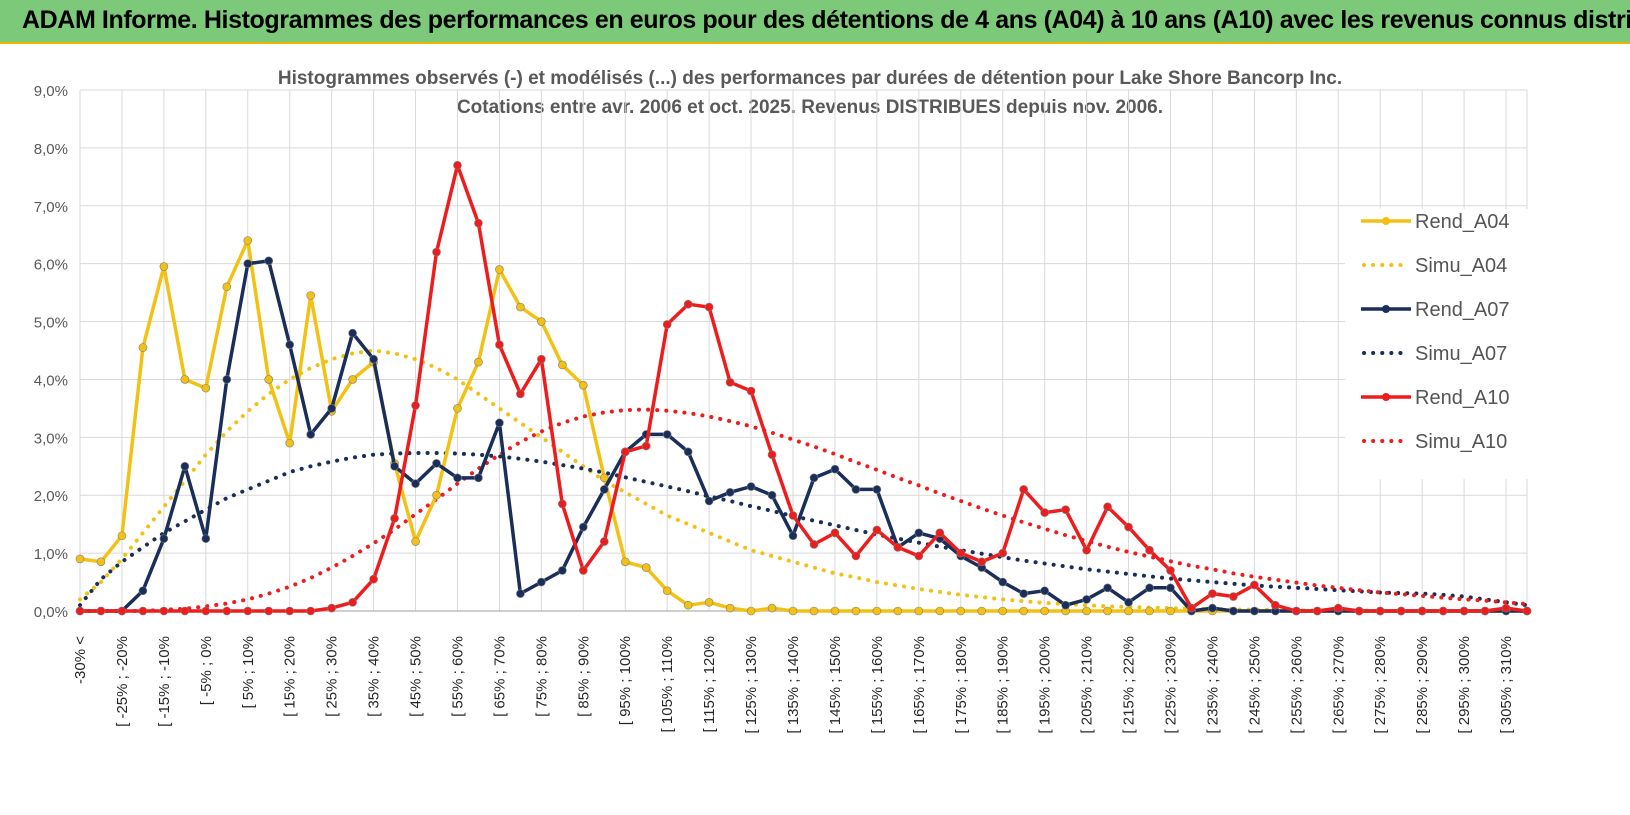 The width and height of the screenshot is (1630, 815). What do you see at coordinates (1212, 685) in the screenshot?
I see `x-tick-label: [ 235% ; 240%` at bounding box center [1212, 685].